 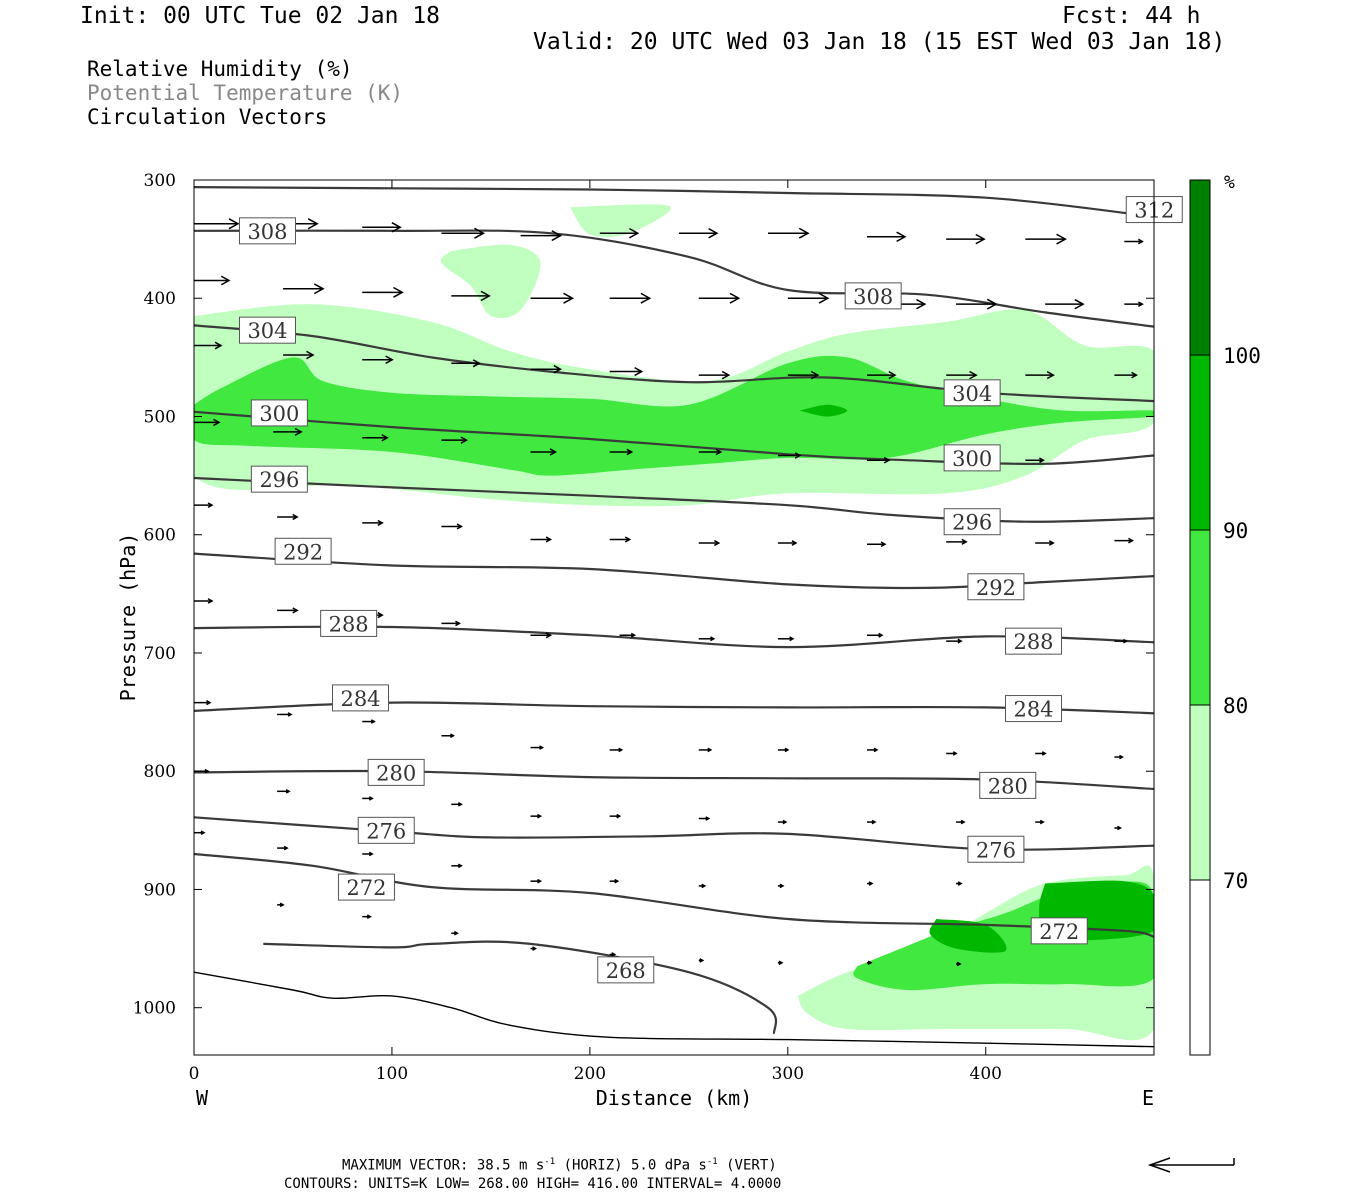 What do you see at coordinates (194, 1074) in the screenshot?
I see `x-tick-label: 0` at bounding box center [194, 1074].